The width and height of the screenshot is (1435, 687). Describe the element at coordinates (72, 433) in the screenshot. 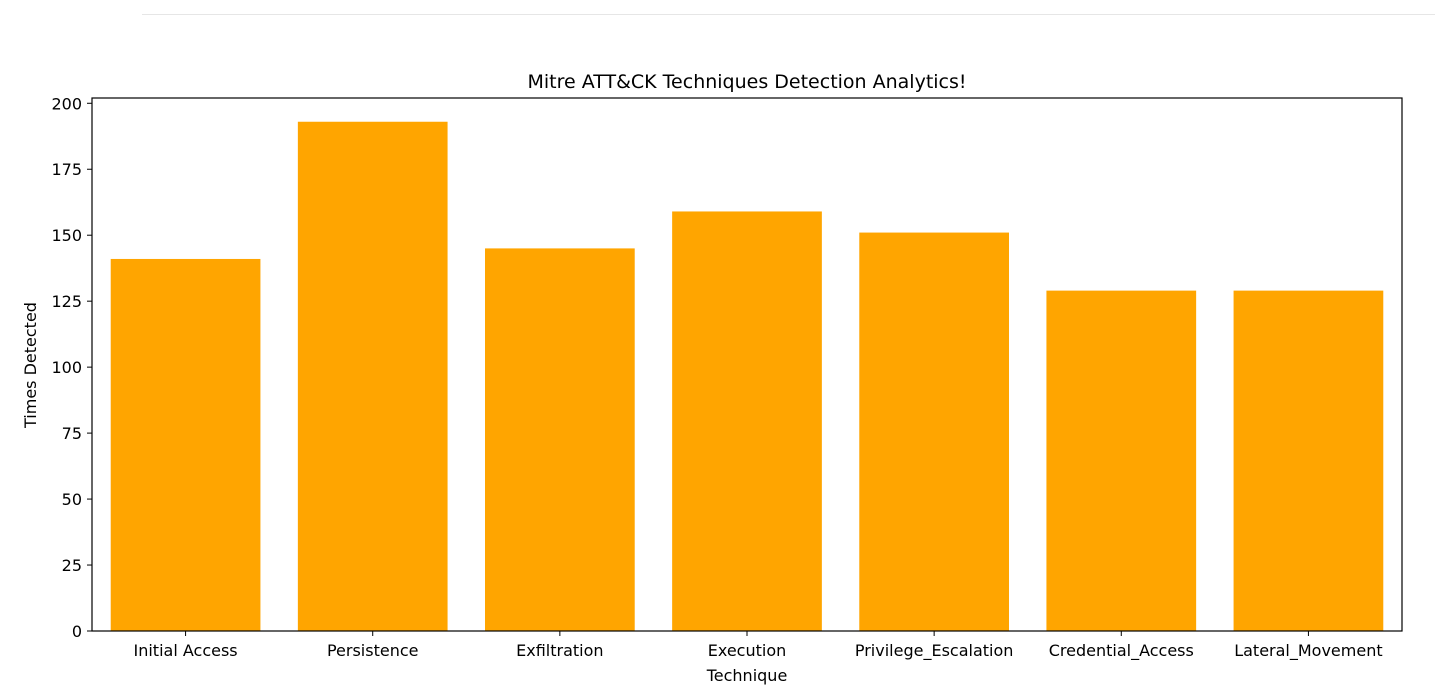

I see `y-tick-label: 75` at that location.